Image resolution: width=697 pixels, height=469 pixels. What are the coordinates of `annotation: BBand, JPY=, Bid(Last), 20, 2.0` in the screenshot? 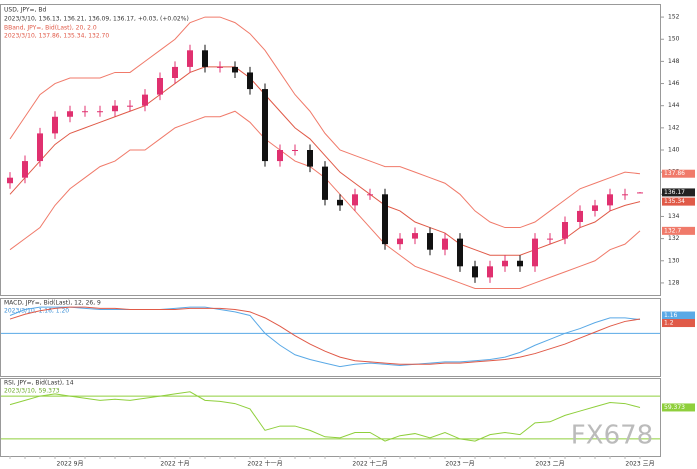 It's located at (50, 28).